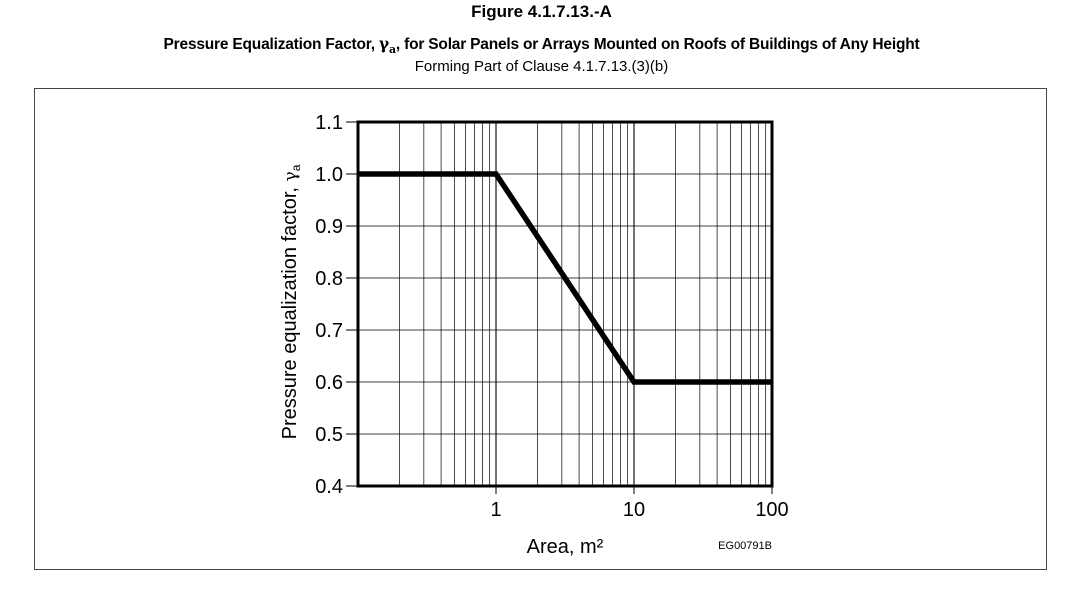  What do you see at coordinates (329, 279) in the screenshot?
I see `y-tick-label: 0.8` at bounding box center [329, 279].